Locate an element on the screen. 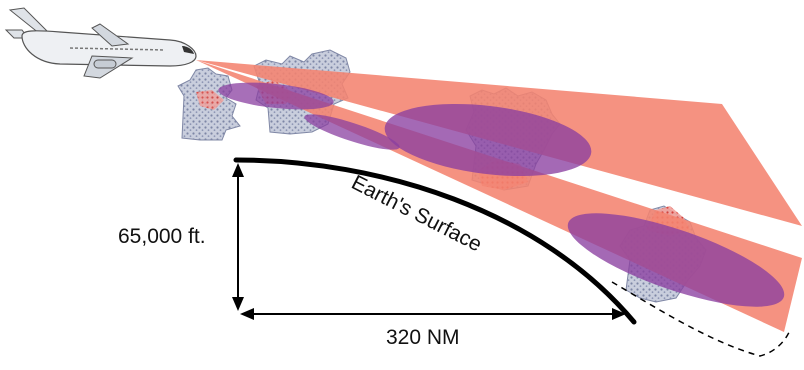 This screenshot has height=370, width=804. altitude-label: 65,000 ft. is located at coordinates (162, 236).